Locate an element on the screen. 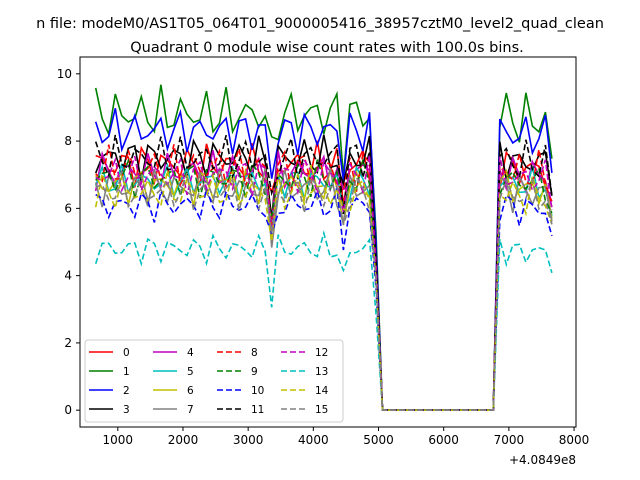 The width and height of the screenshot is (640, 480). legend-label-14: 14 is located at coordinates (322, 391).